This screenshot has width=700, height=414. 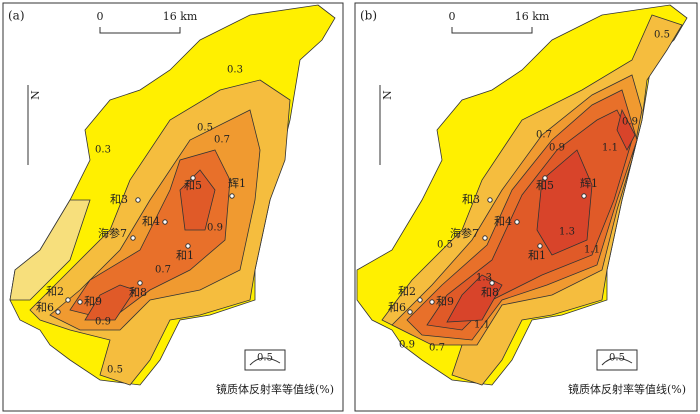 I want to click on panel-label: (a), so click(x=16, y=16).